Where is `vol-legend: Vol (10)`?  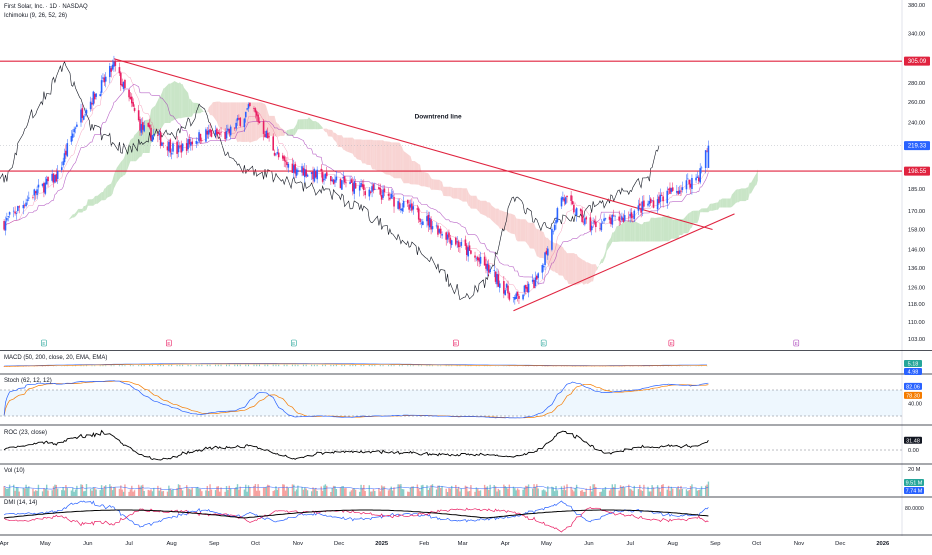
vol-legend: Vol (10) is located at coordinates (14, 471).